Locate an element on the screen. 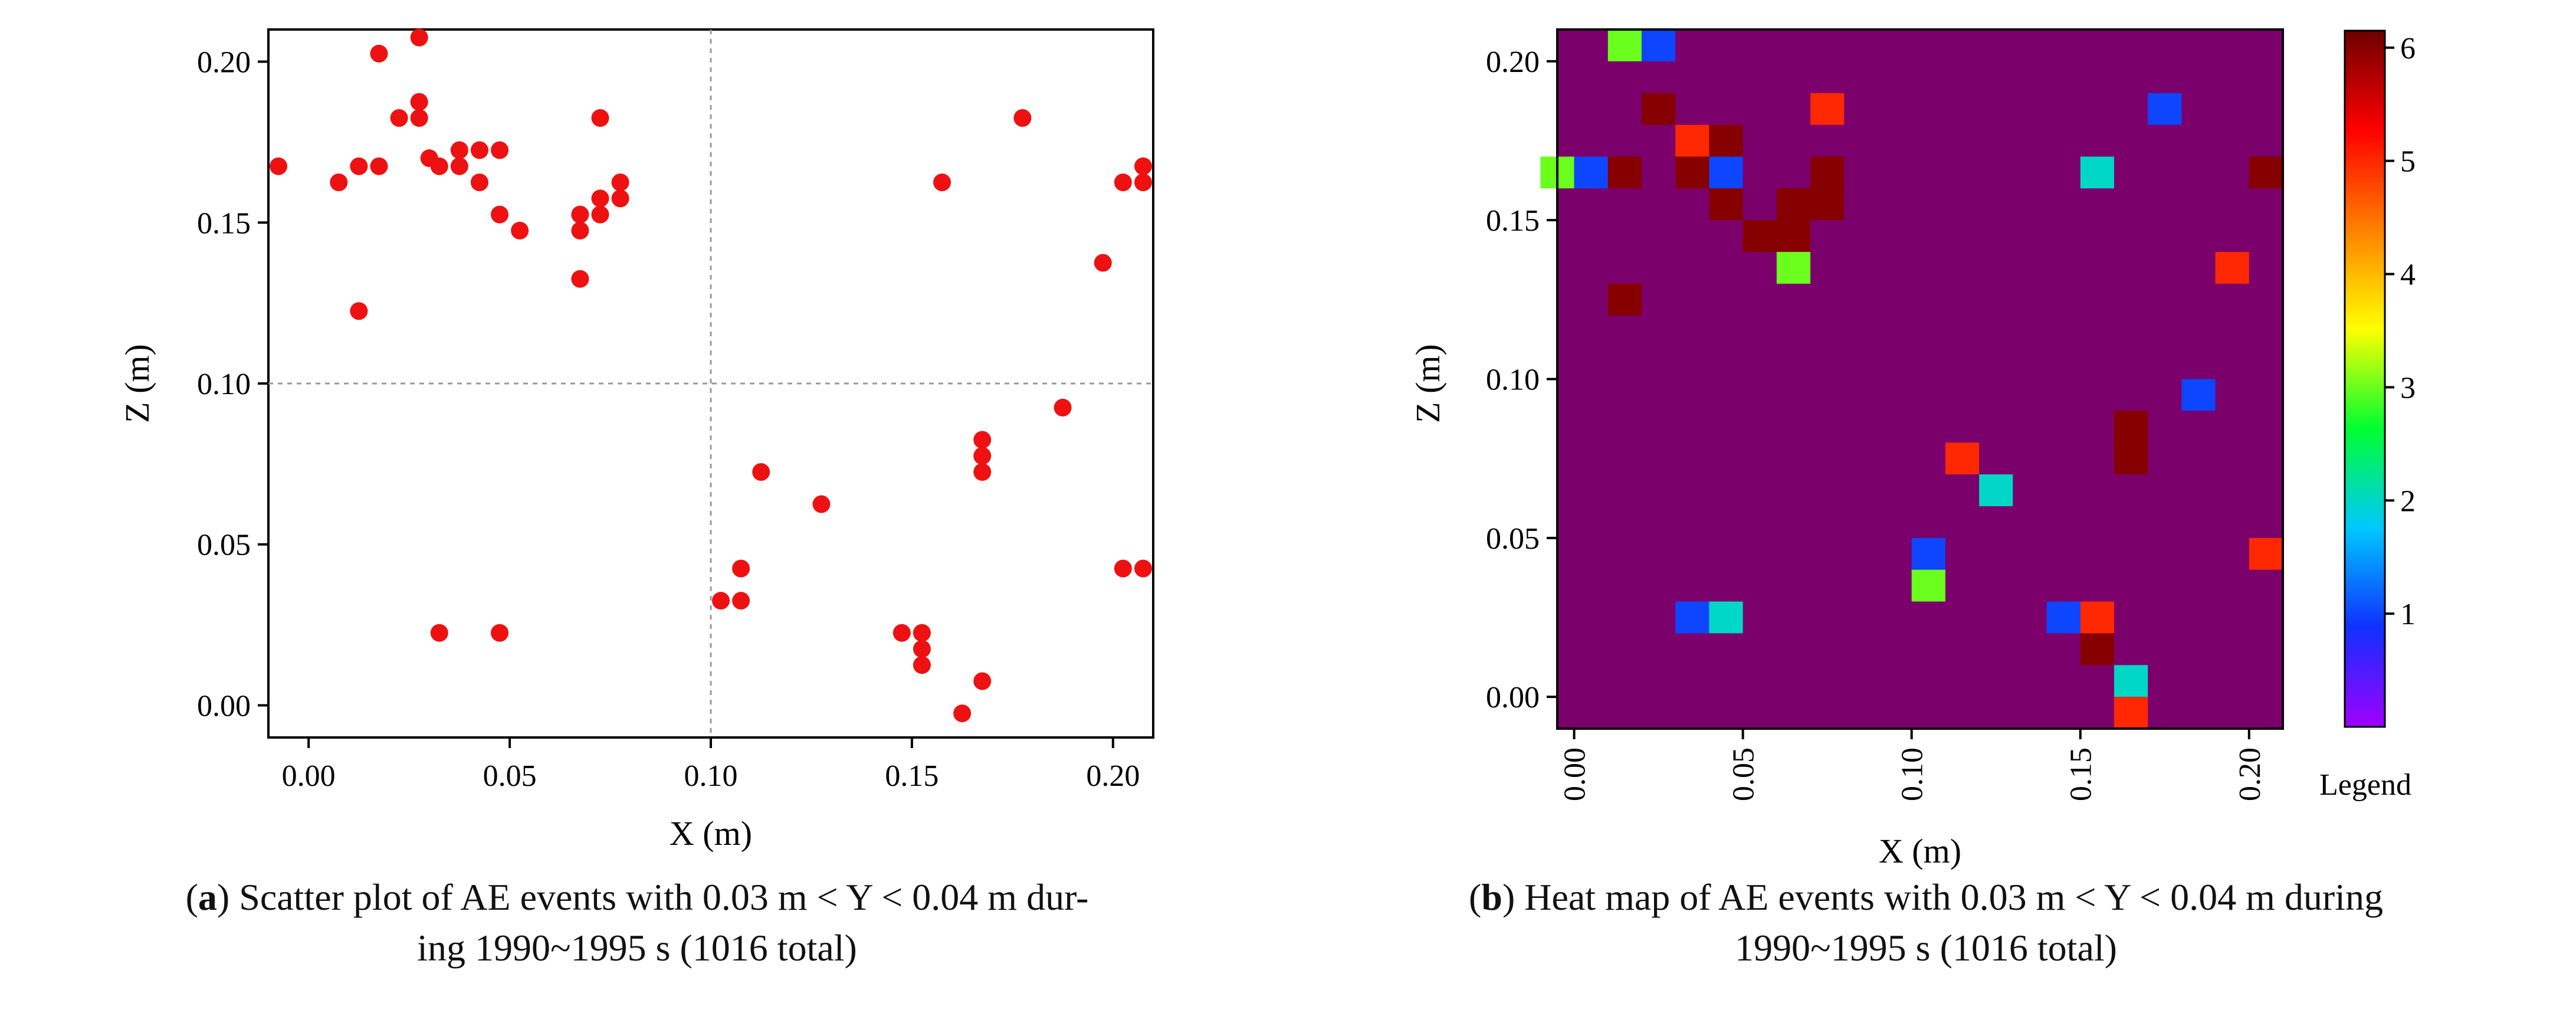 The width and height of the screenshot is (2576, 1013). heatmap-x-tick-label: 0.00 is located at coordinates (1575, 775).